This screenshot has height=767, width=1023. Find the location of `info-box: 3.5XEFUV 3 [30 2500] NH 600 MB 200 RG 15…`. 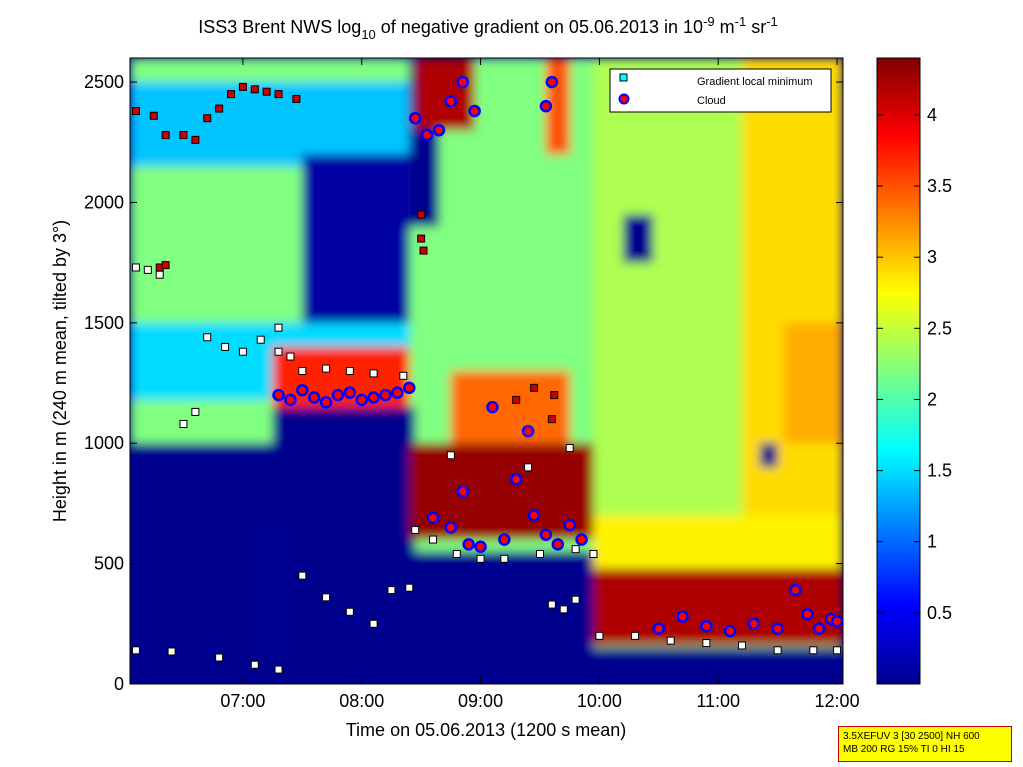

info-box: 3.5XEFUV 3 [30 2500] NH 600 MB 200 RG 15… is located at coordinates (925, 744).